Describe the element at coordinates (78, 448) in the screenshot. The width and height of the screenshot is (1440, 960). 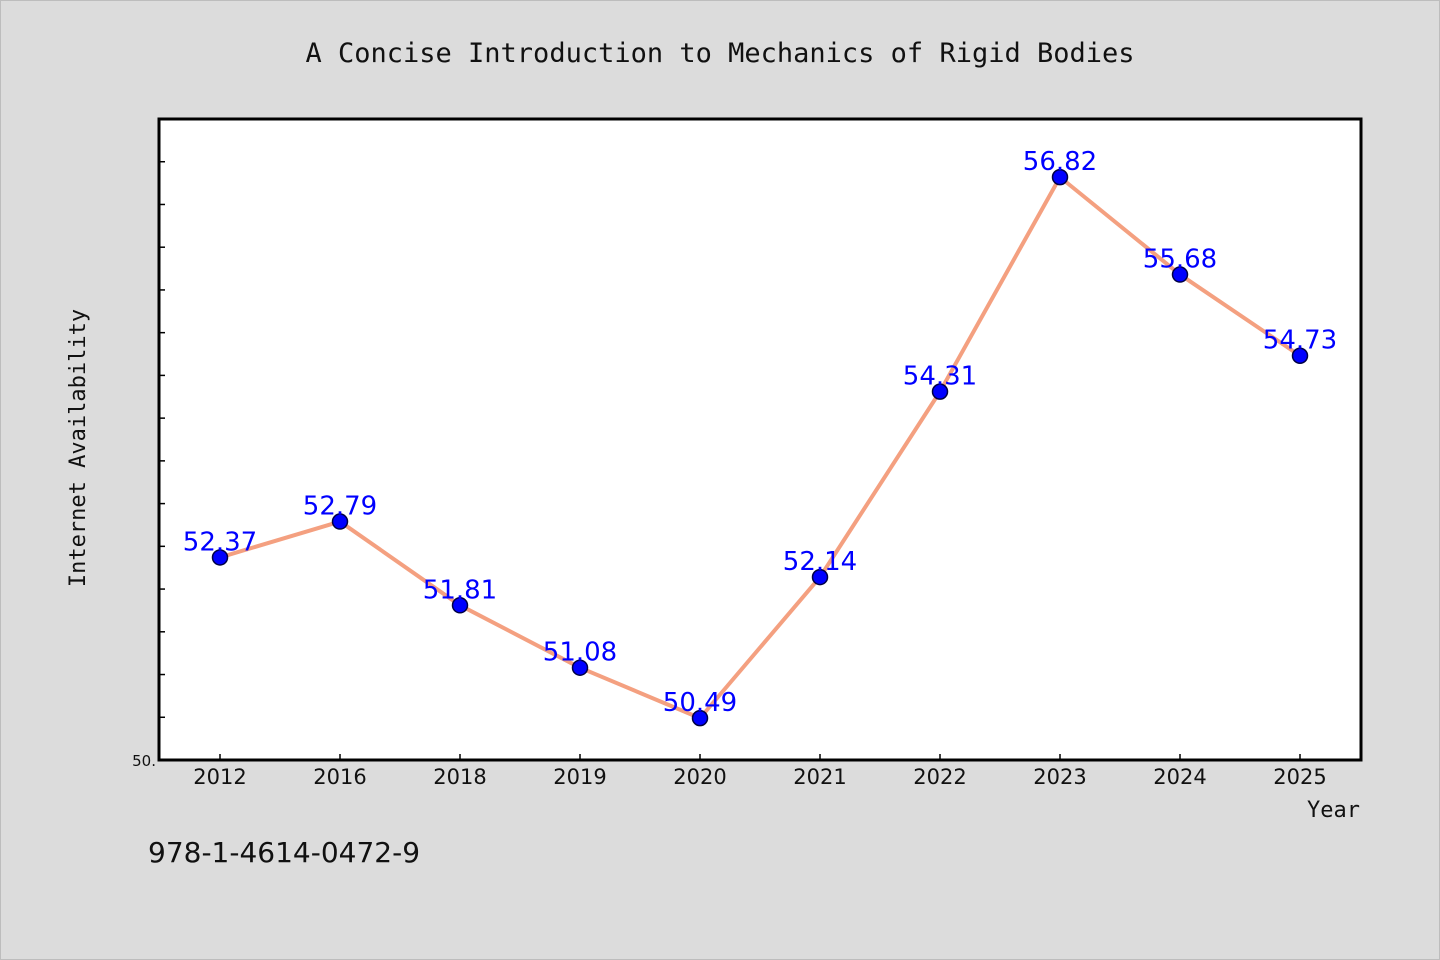
I see `y-axis-label: Internet Availability` at that location.